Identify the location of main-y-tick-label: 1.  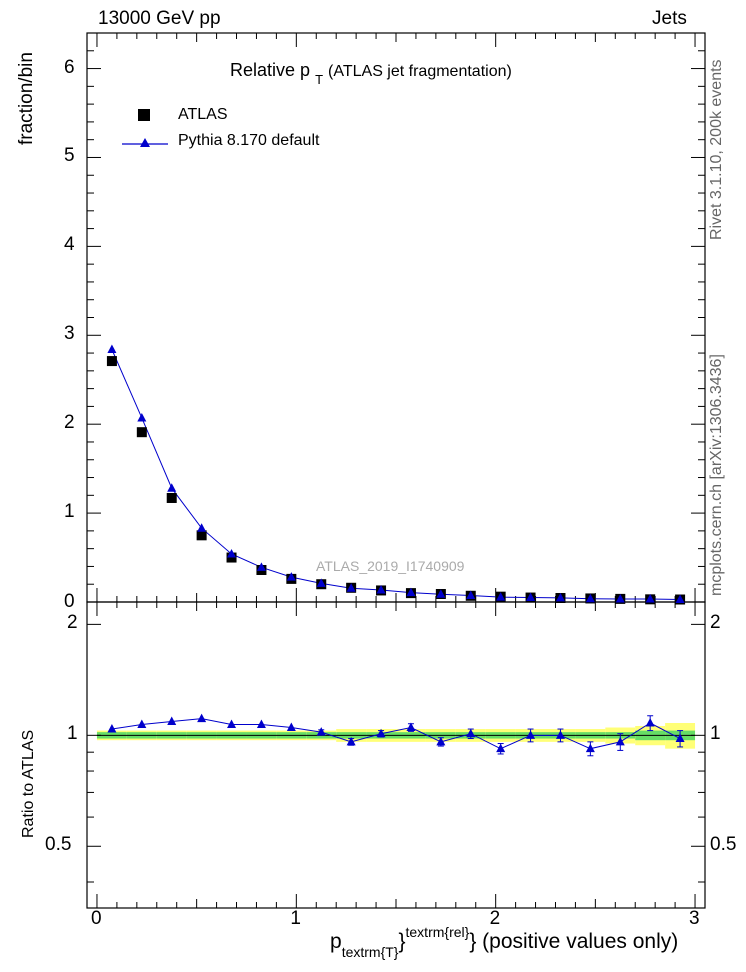
(69, 512).